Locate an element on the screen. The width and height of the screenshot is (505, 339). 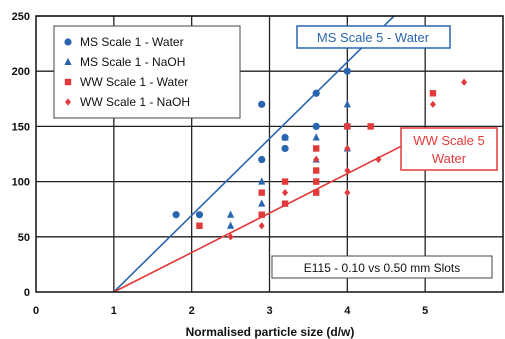
note-text: E115 - 0.10 vs 0.50 mm Slots is located at coordinates (382, 268).